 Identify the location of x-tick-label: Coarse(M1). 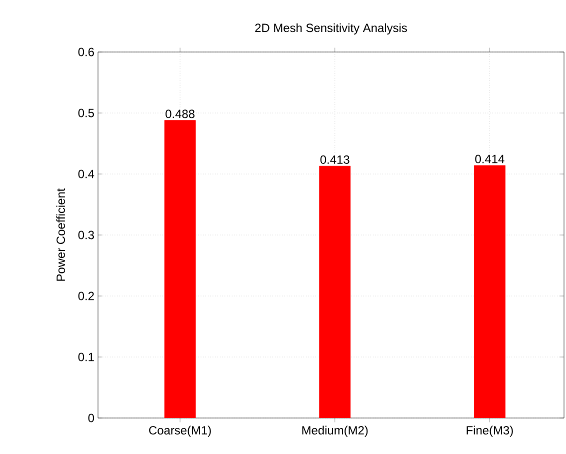
(180, 431).